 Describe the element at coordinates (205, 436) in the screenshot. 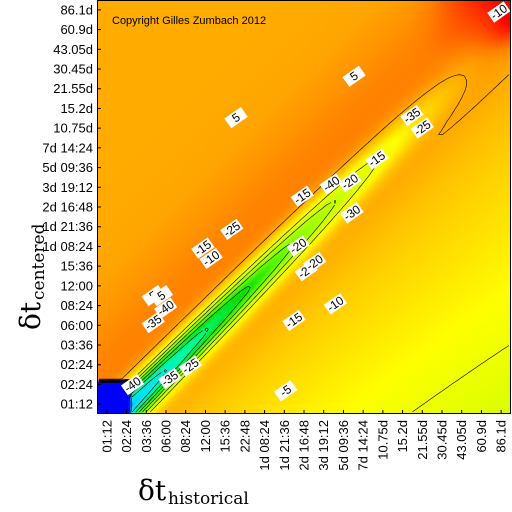

I see `x-tick-label: 12:00` at that location.